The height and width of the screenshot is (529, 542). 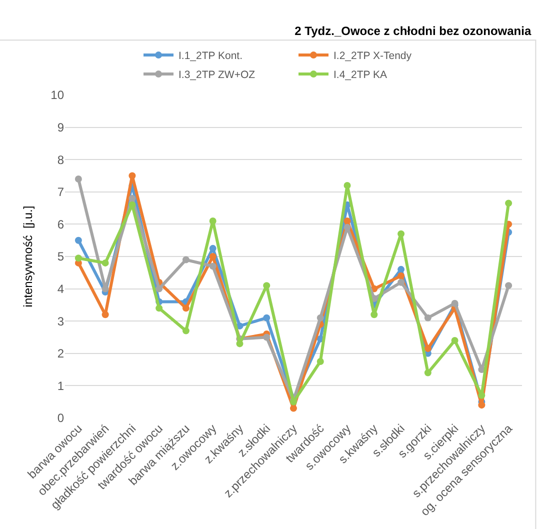 What do you see at coordinates (60, 257) in the screenshot?
I see `y-tick-label: 5` at bounding box center [60, 257].